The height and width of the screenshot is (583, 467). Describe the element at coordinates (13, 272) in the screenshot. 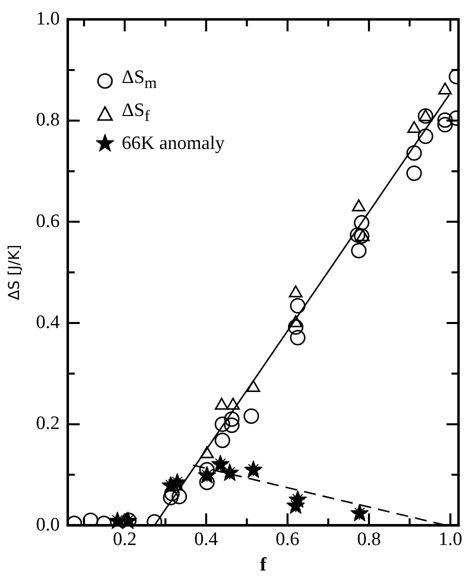

I see `y-axis-title: ΔS [J/K]` at that location.